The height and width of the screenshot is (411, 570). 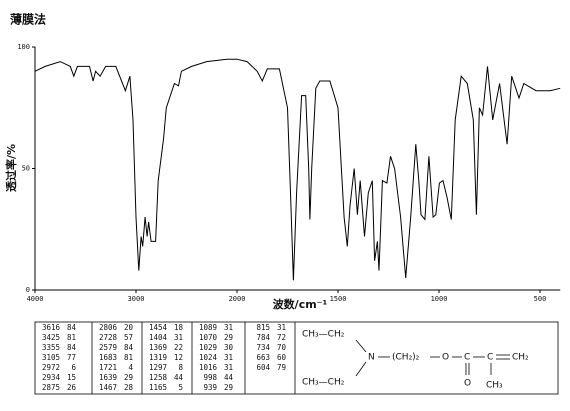 What do you see at coordinates (229, 347) in the screenshot?
I see `peak-transmittance: 30` at bounding box center [229, 347].